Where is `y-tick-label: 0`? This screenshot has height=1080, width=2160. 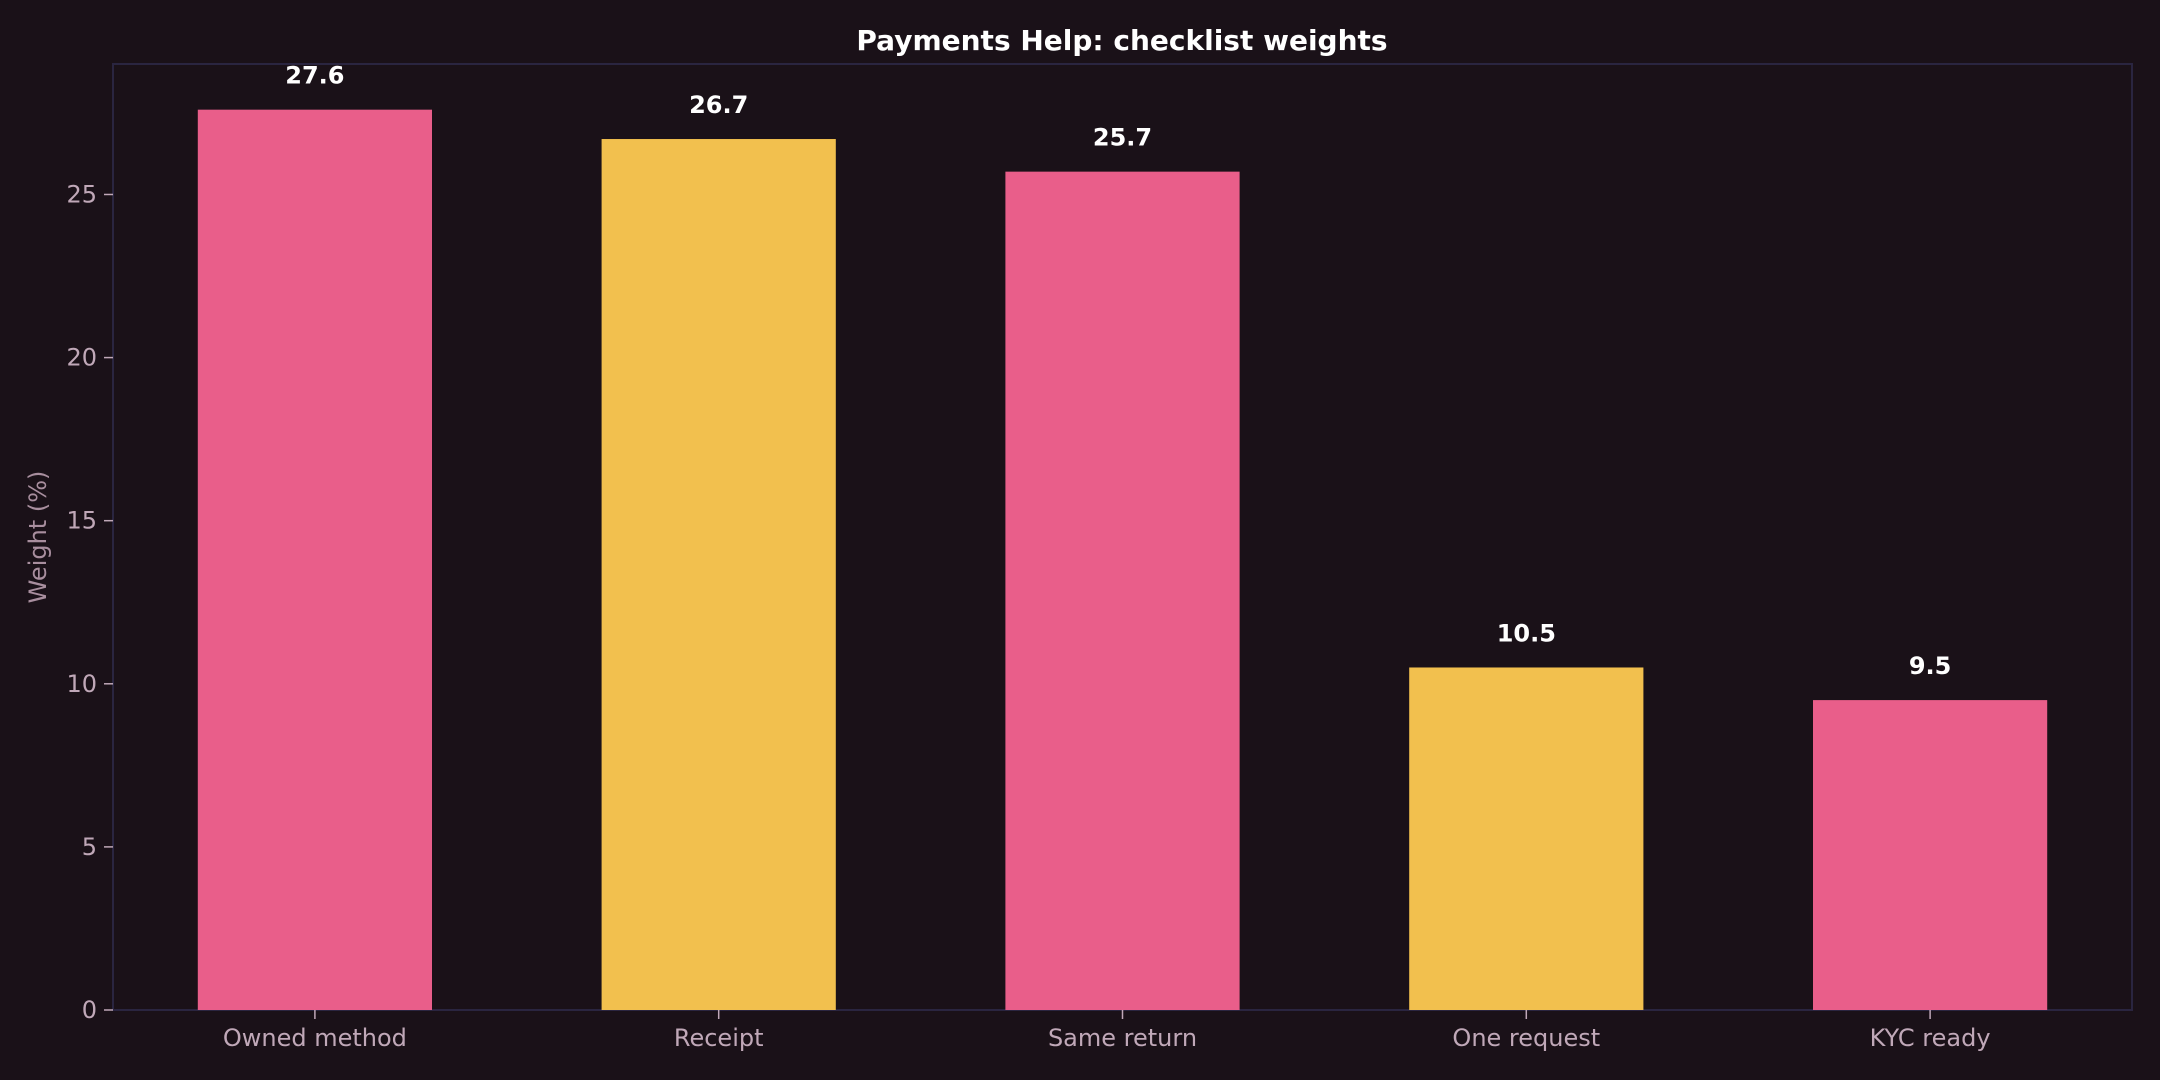
y-tick-label: 0 is located at coordinates (89, 1010).